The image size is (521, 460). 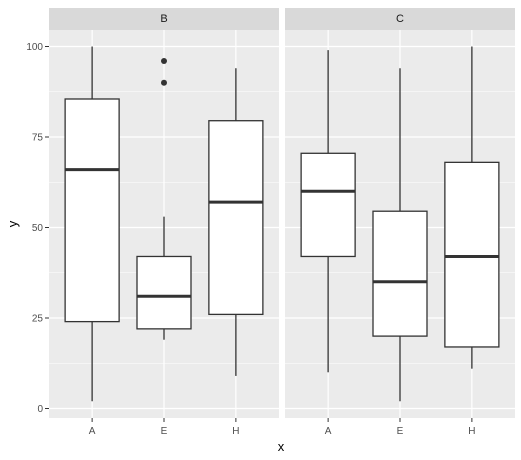 I want to click on facet-label-C: C, so click(x=400, y=19).